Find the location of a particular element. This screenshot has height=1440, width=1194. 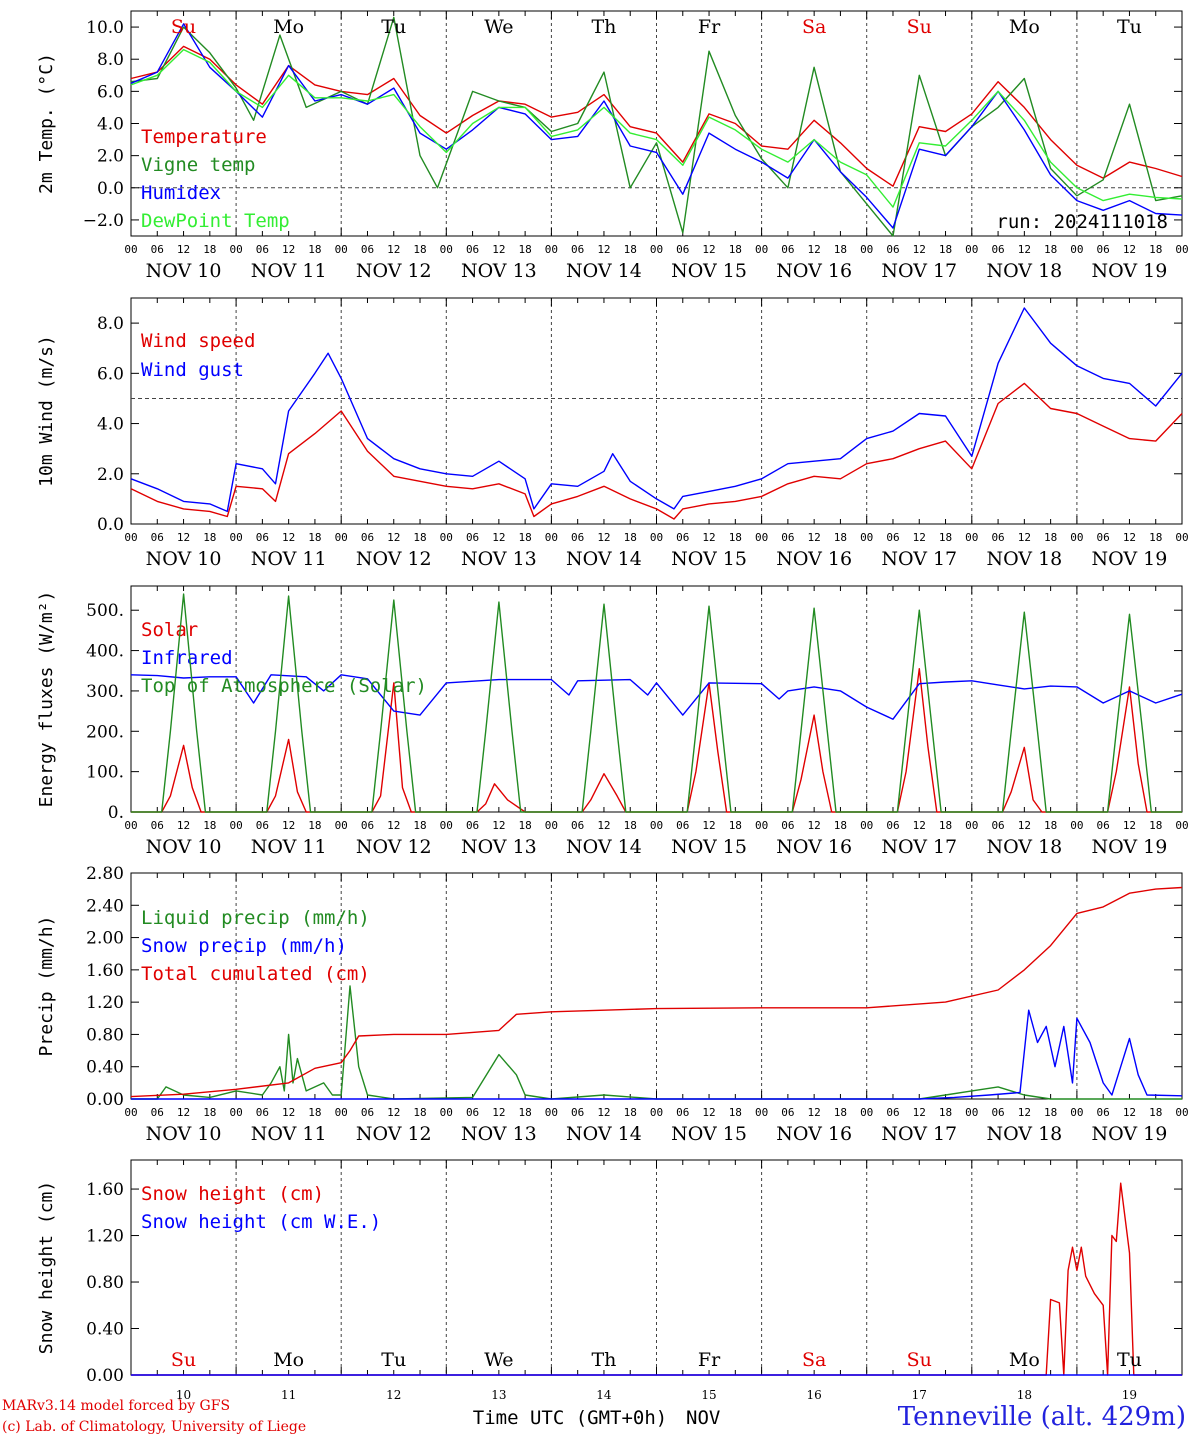

weekday-label: Sa is located at coordinates (814, 27).